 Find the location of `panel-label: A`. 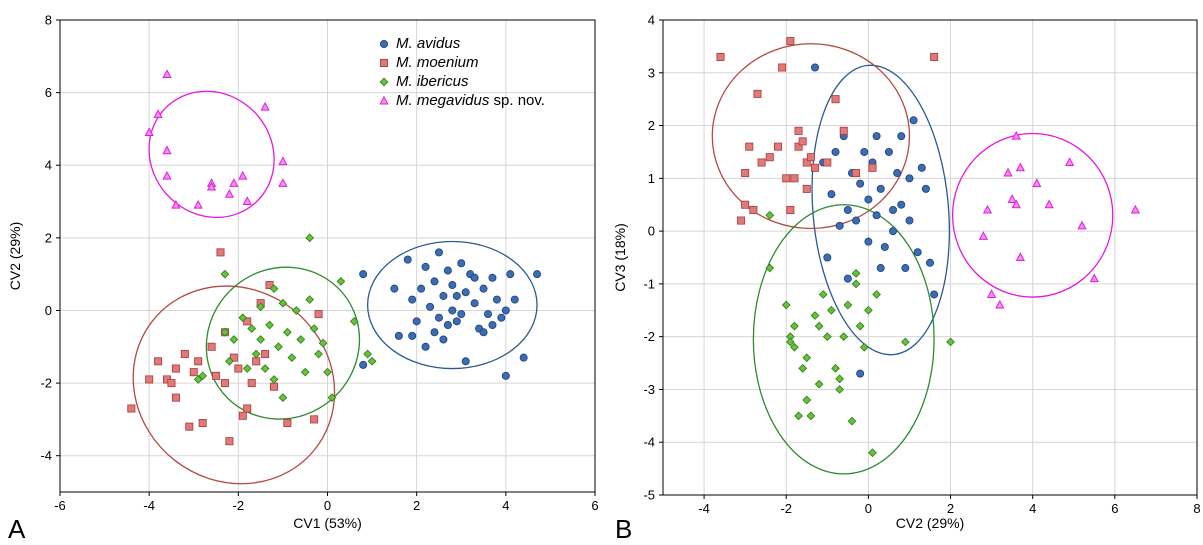

panel-label: A is located at coordinates (17, 529).